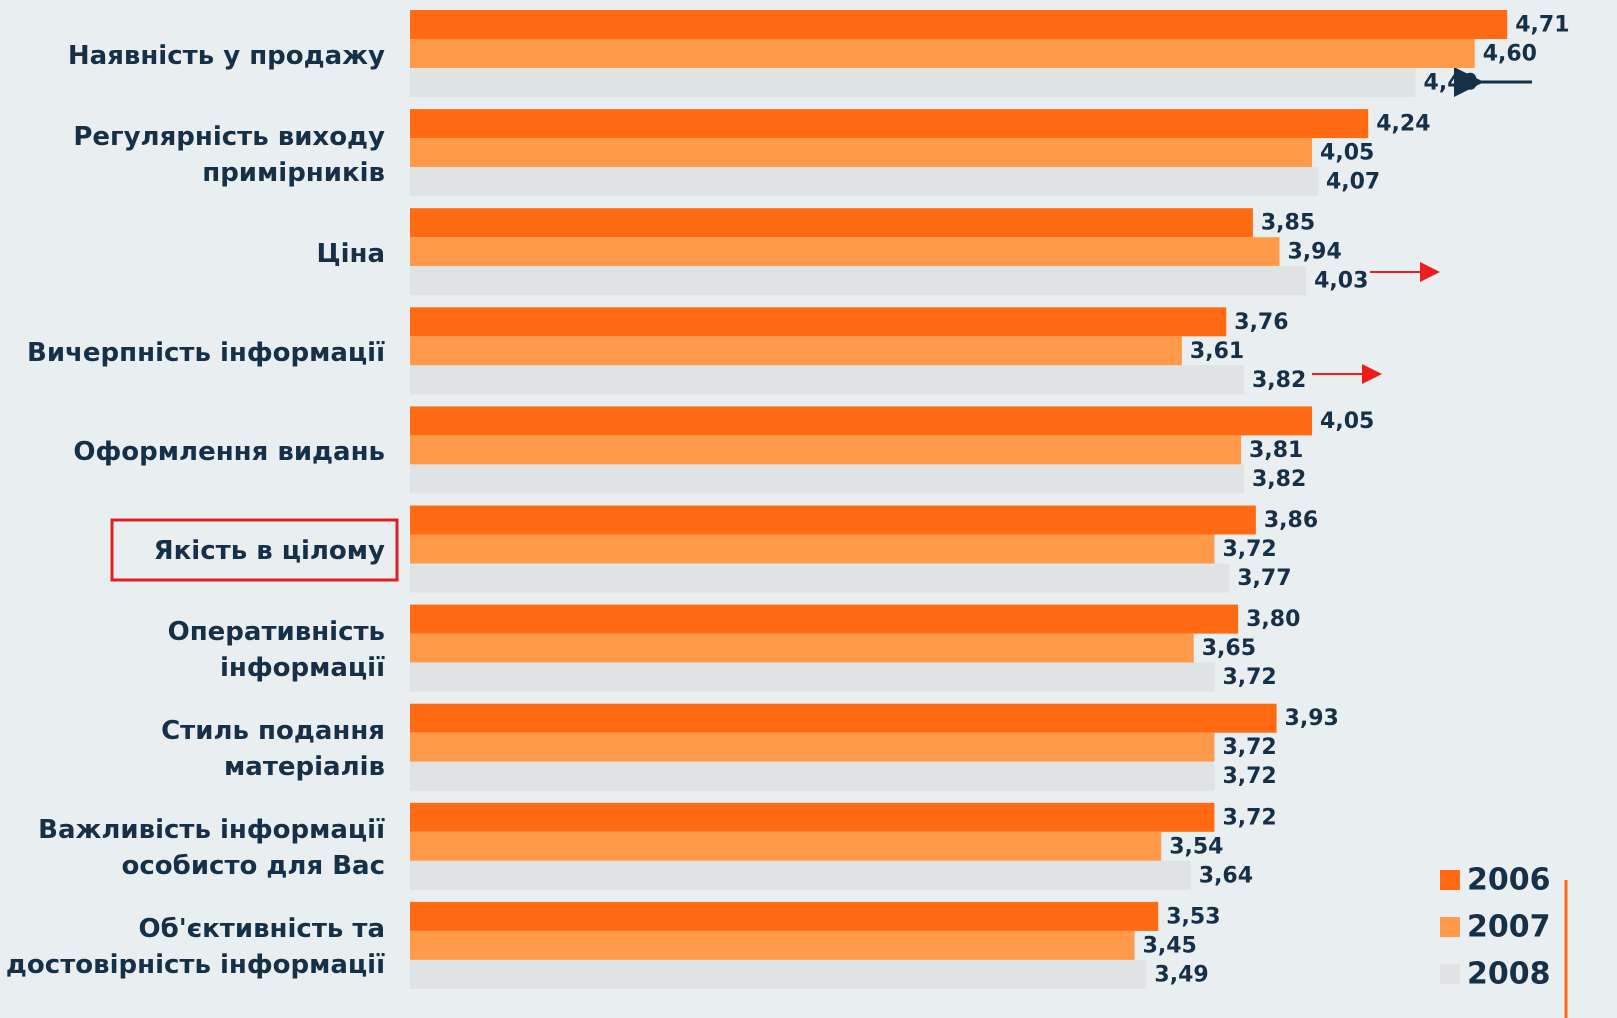  Describe the element at coordinates (1509, 880) in the screenshot. I see `legend-label: 2006` at that location.